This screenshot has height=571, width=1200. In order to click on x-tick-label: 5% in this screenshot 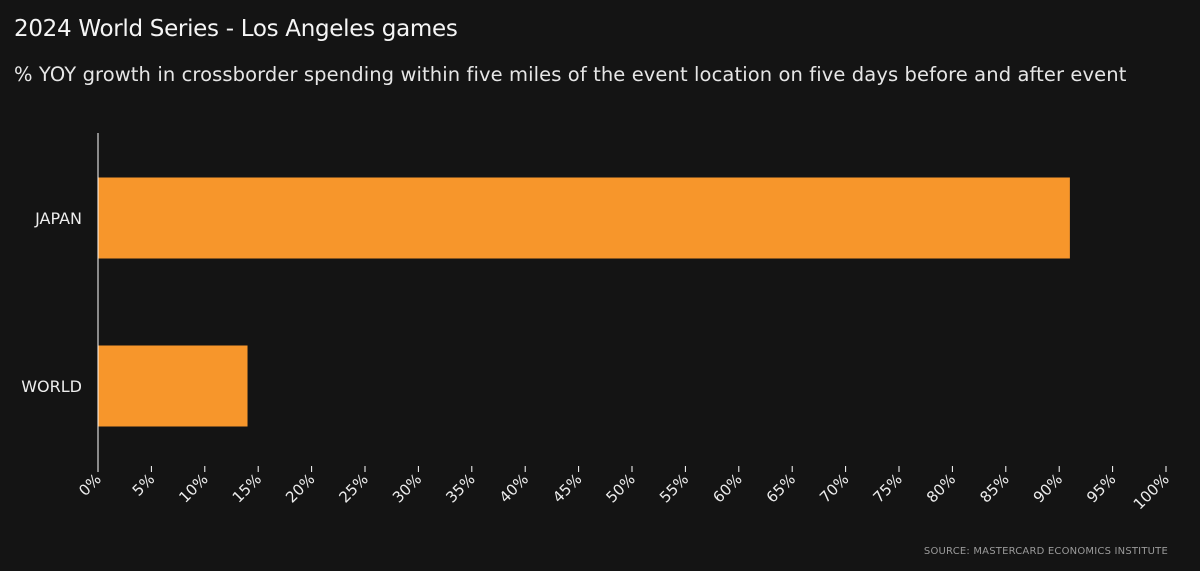, I will do `click(144, 485)`.